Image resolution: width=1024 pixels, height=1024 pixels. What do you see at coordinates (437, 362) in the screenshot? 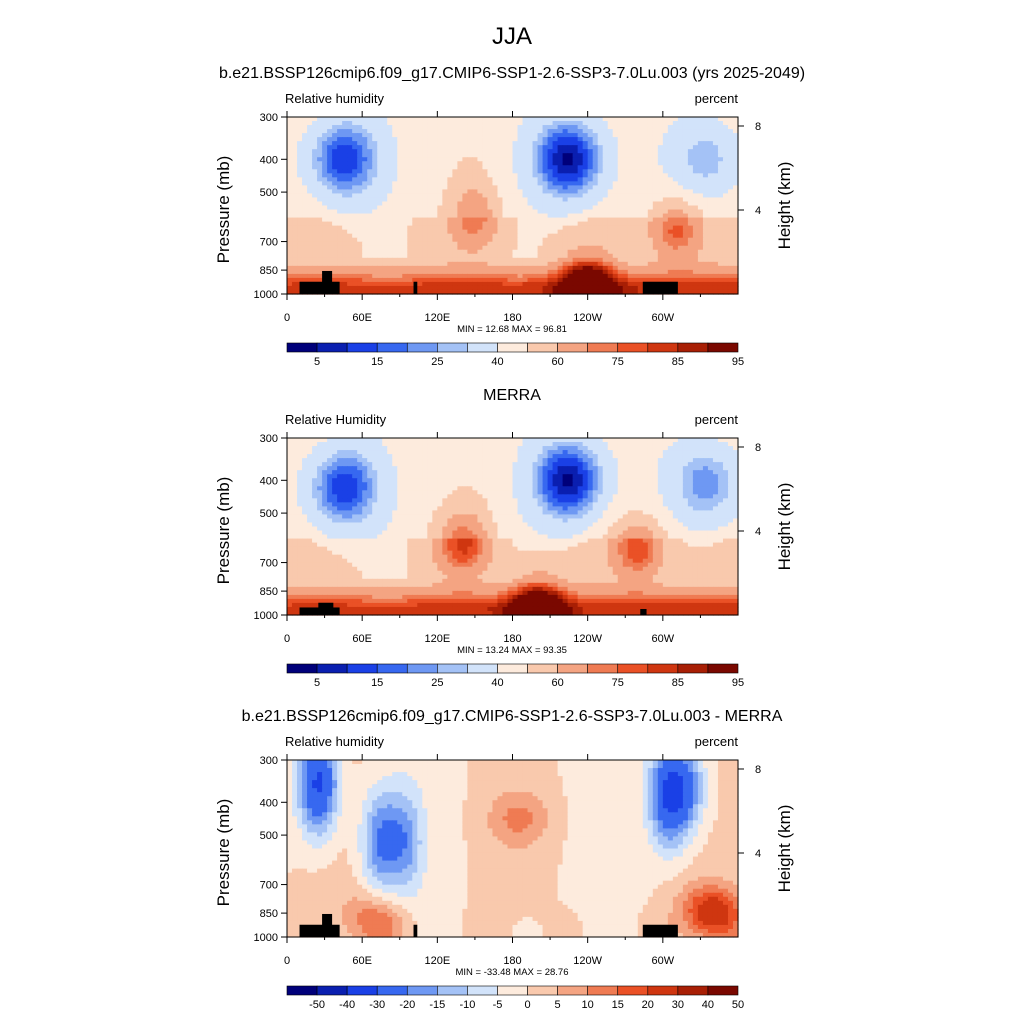
I see `colorbar-label: 25` at bounding box center [437, 362].